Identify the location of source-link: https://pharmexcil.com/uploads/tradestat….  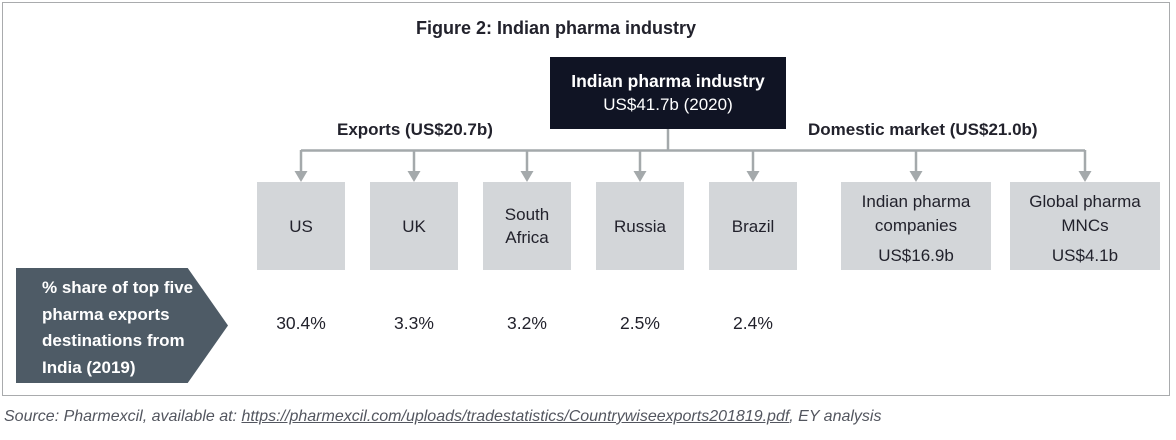
(515, 416).